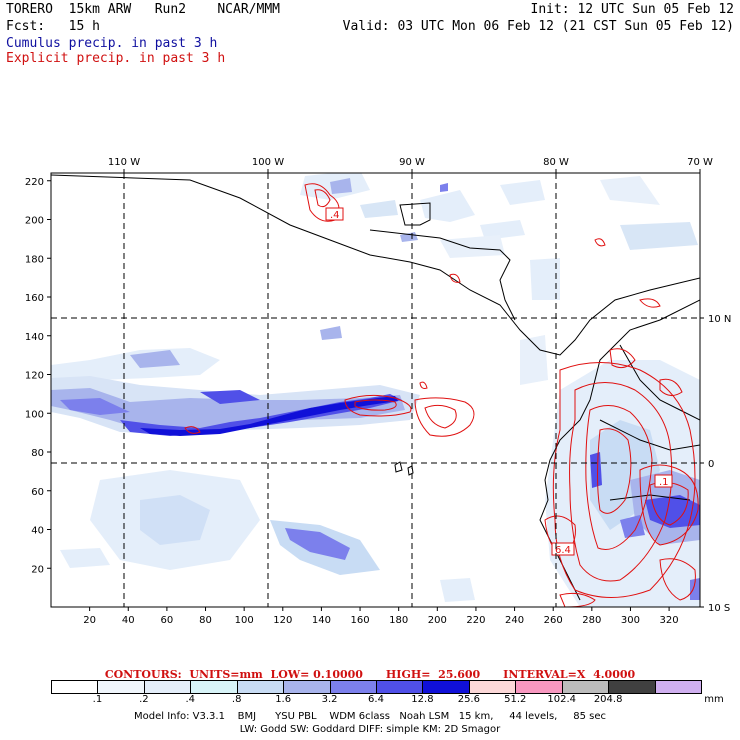 The image size is (740, 740). Describe the element at coordinates (632, 9) in the screenshot. I see `init-time: Init: 12 UTC Sun 05 Feb 12` at that location.